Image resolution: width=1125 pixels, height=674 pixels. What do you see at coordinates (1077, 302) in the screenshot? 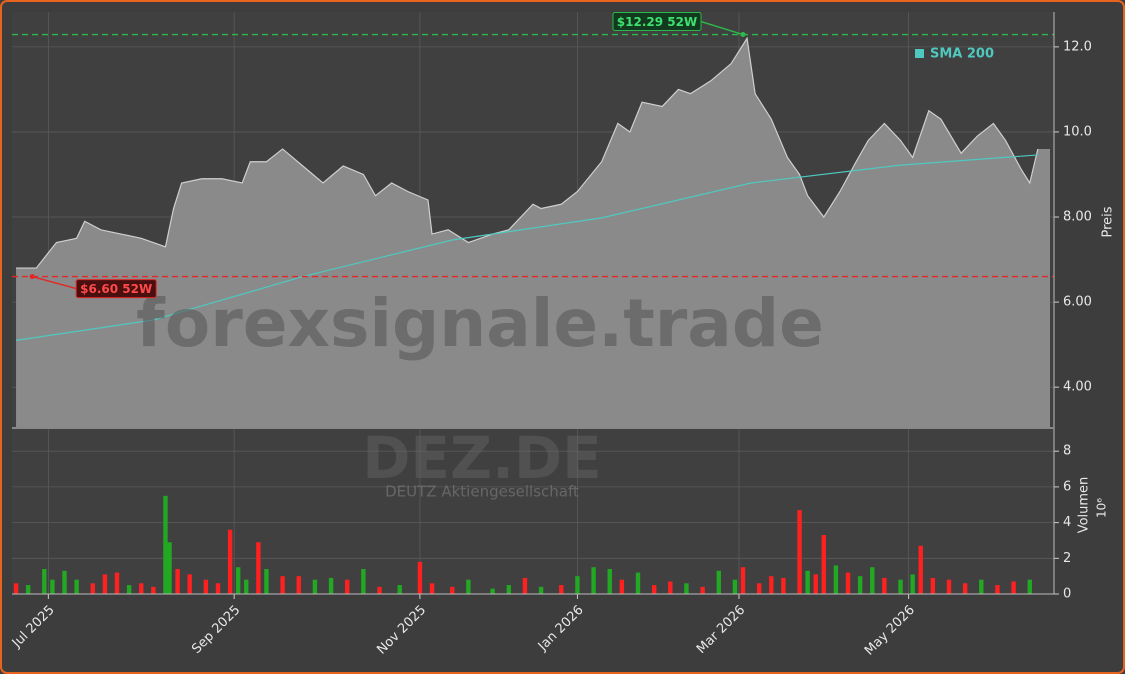
I see `y-tick-label: 6.00` at bounding box center [1077, 302].